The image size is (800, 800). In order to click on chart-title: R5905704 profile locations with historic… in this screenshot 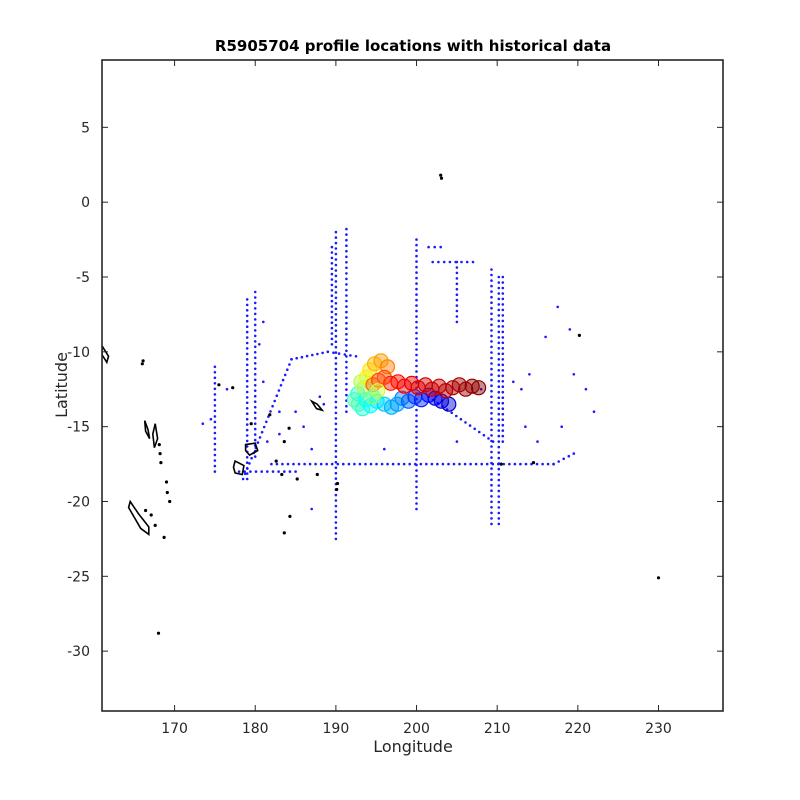, I will do `click(413, 46)`.